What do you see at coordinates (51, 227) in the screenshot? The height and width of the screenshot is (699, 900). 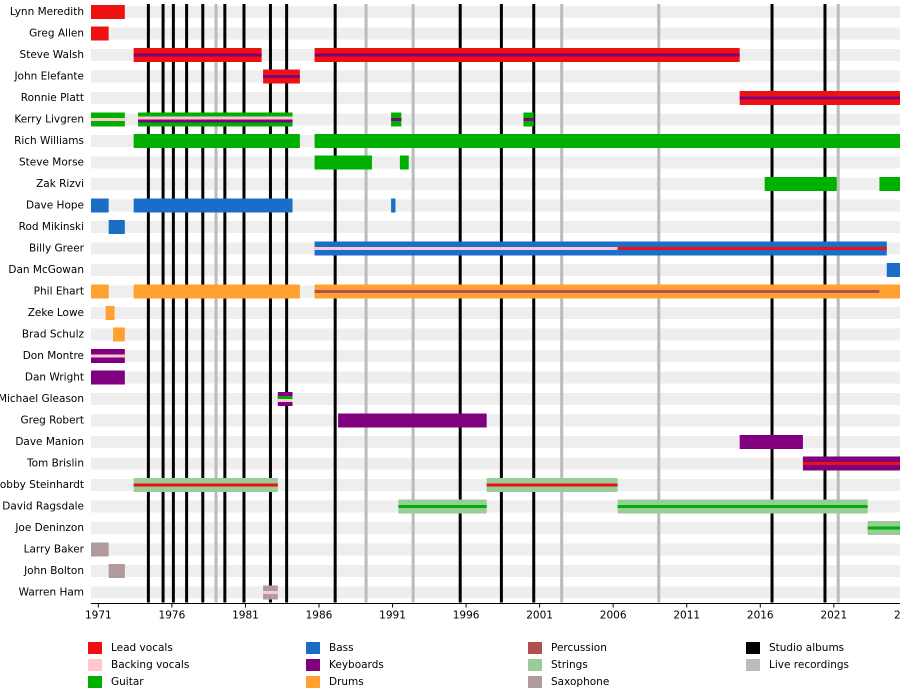 I see `member-name: Rod Mikinski` at bounding box center [51, 227].